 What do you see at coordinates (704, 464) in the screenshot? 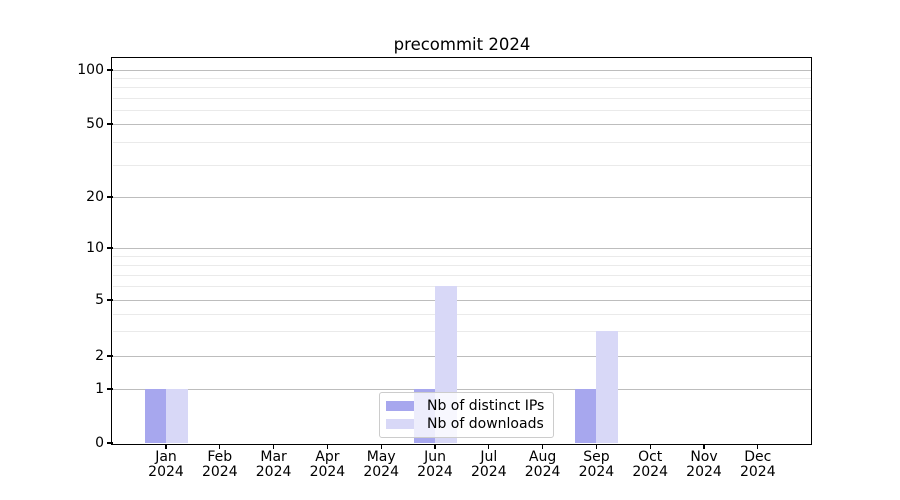
I see `x-tick-label: Nov 2024` at bounding box center [704, 464].